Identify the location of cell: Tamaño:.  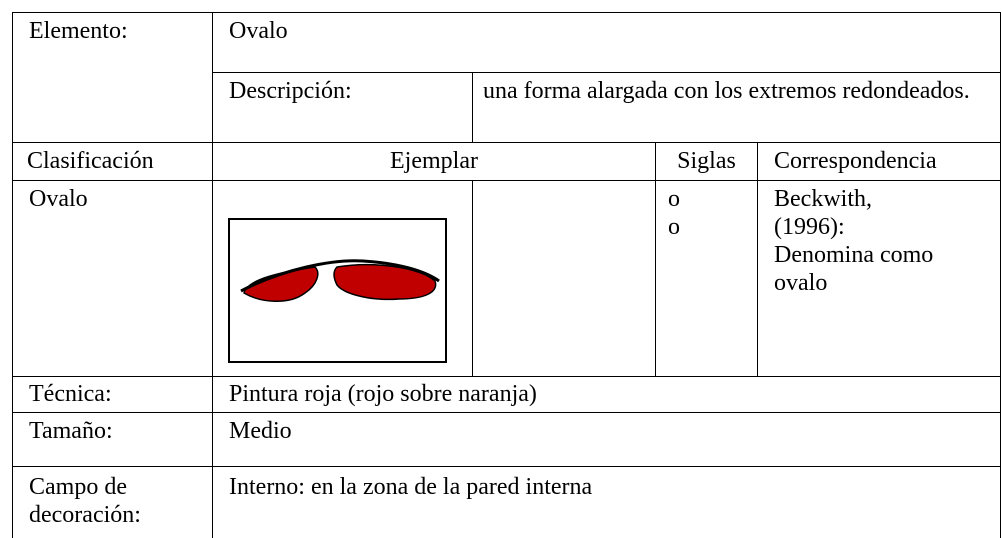
(112, 439).